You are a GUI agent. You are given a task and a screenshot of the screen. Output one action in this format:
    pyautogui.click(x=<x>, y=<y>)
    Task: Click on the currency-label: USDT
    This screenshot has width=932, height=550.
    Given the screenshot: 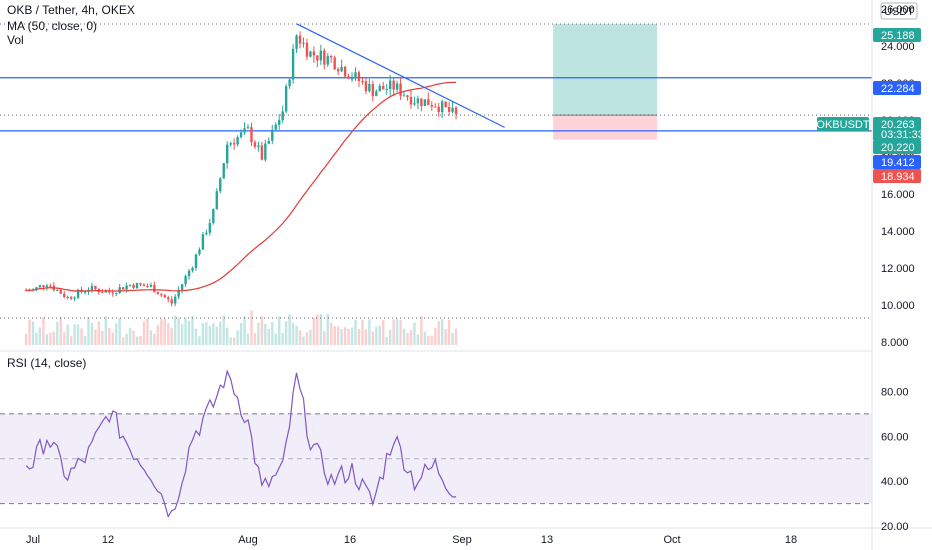 What is the action you would take?
    pyautogui.click(x=899, y=12)
    